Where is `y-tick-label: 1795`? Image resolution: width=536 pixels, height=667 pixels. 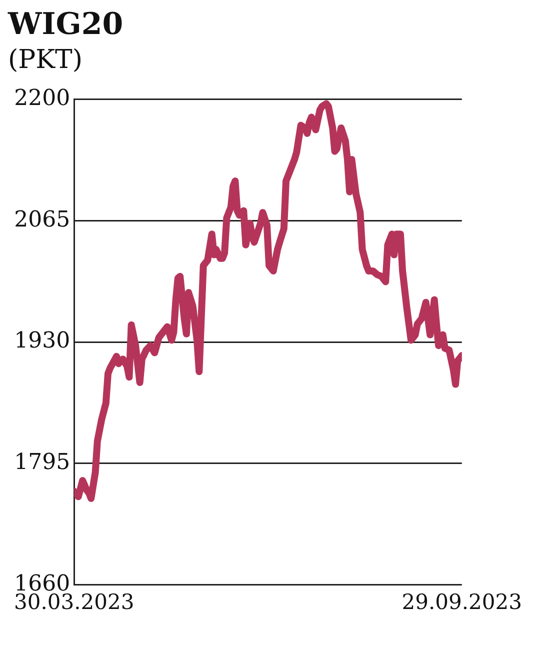 y-tick-label: 1795 is located at coordinates (42, 463).